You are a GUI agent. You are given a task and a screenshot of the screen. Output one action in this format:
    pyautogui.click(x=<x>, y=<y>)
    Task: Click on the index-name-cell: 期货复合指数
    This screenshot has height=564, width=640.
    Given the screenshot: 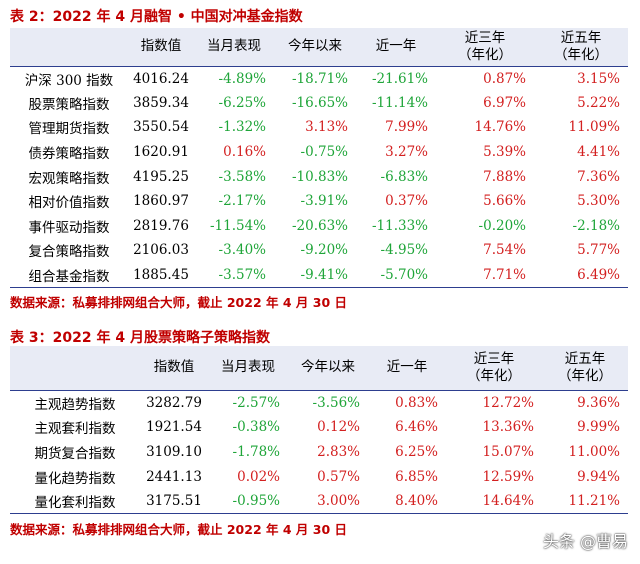 What is the action you would take?
    pyautogui.click(x=75, y=453)
    